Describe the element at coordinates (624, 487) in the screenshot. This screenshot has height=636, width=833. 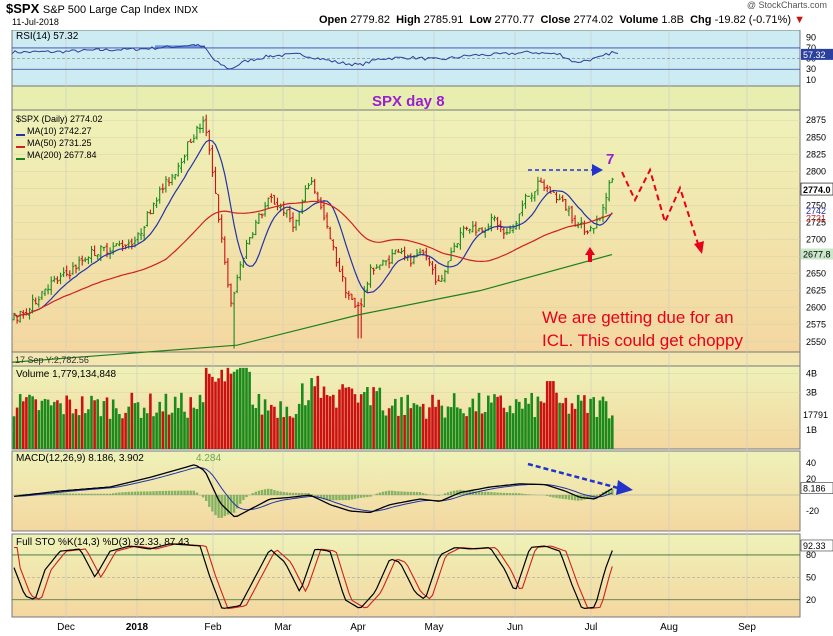
I see `macd-divergence-arrowhead` at that location.